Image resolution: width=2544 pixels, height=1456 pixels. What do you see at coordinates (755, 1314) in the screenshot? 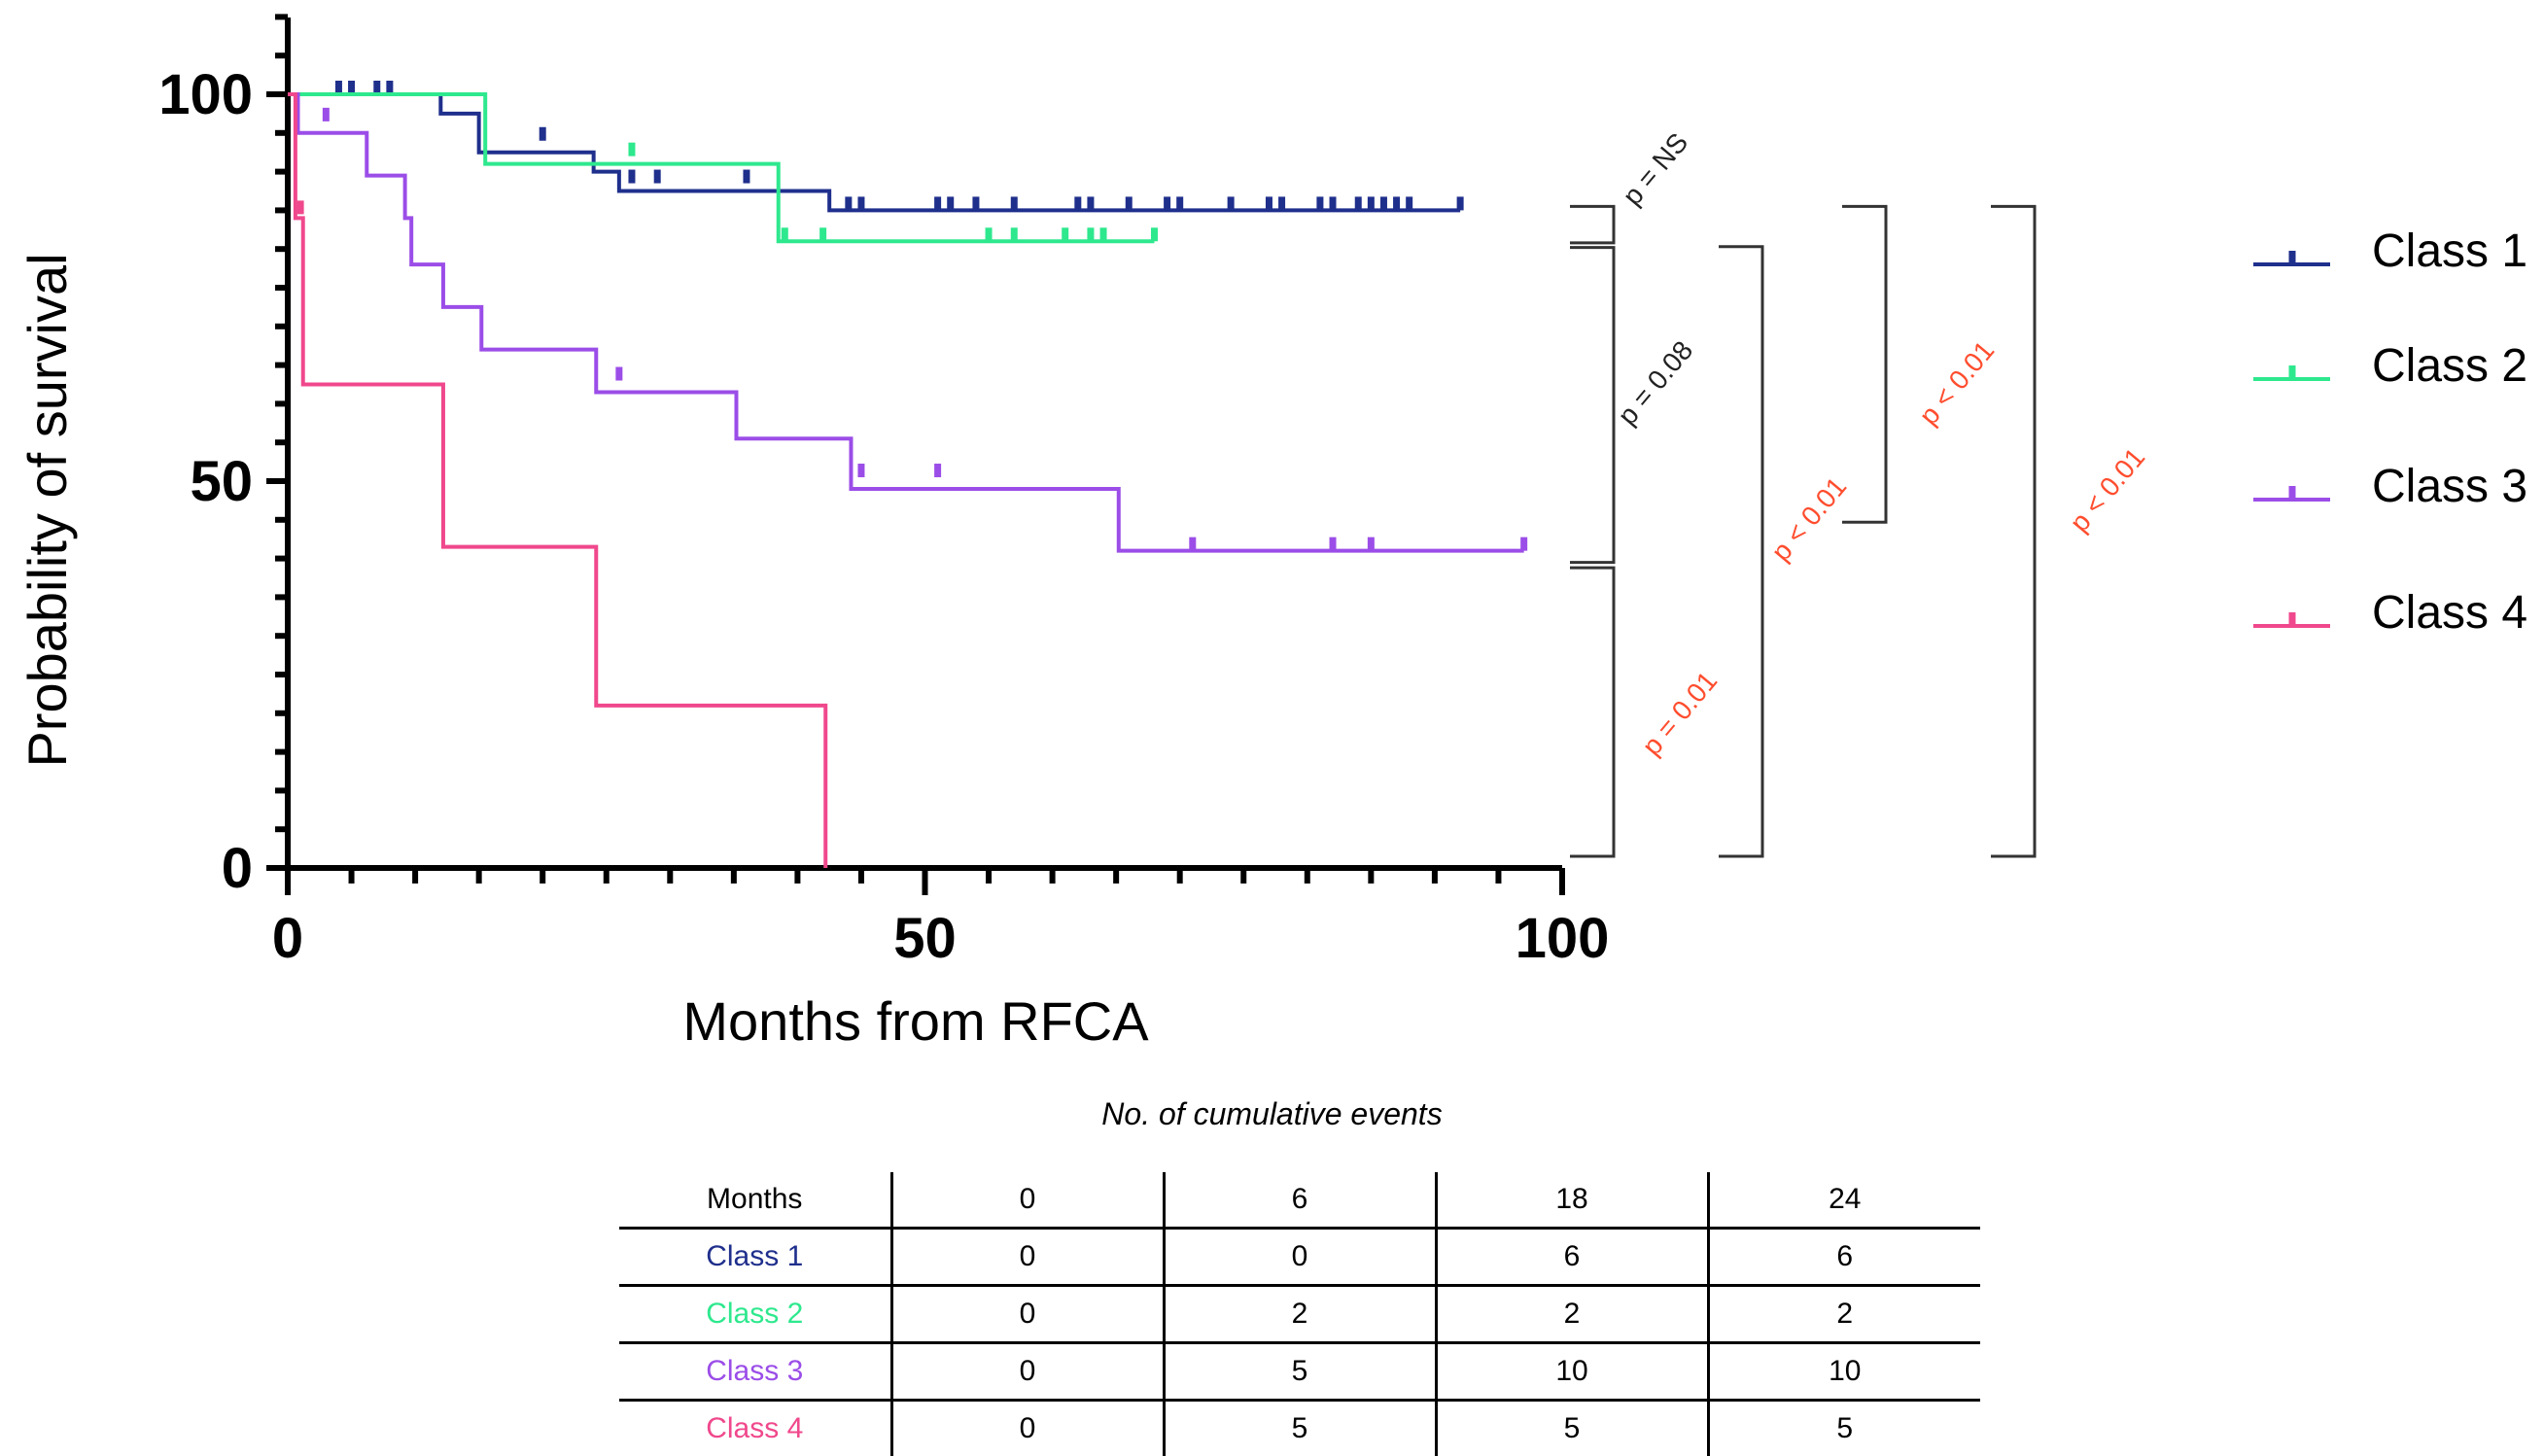
I see `table-row-label: Class 2` at bounding box center [755, 1314].